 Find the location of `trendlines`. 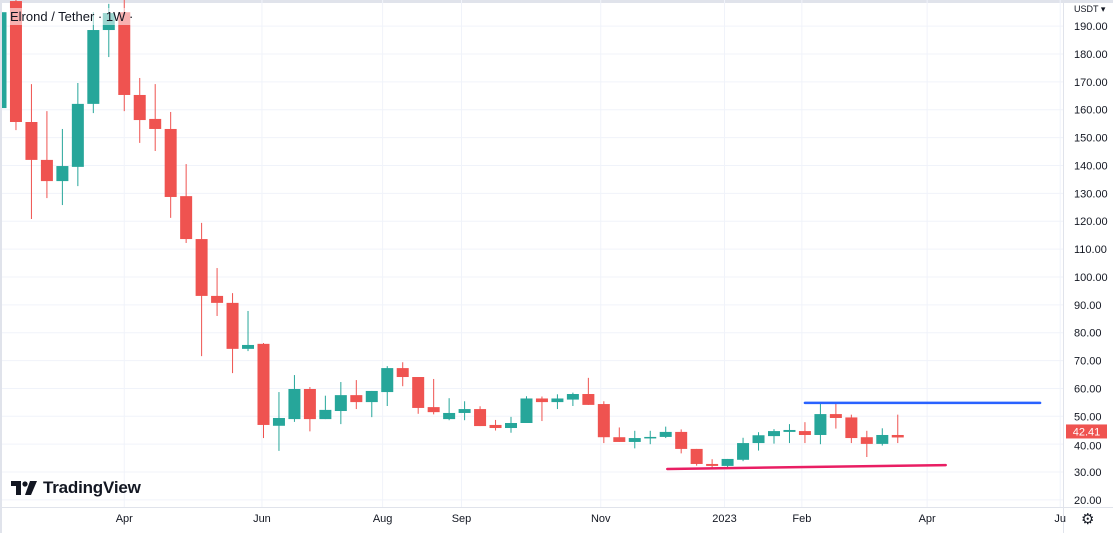

trendlines is located at coordinates (854, 436).